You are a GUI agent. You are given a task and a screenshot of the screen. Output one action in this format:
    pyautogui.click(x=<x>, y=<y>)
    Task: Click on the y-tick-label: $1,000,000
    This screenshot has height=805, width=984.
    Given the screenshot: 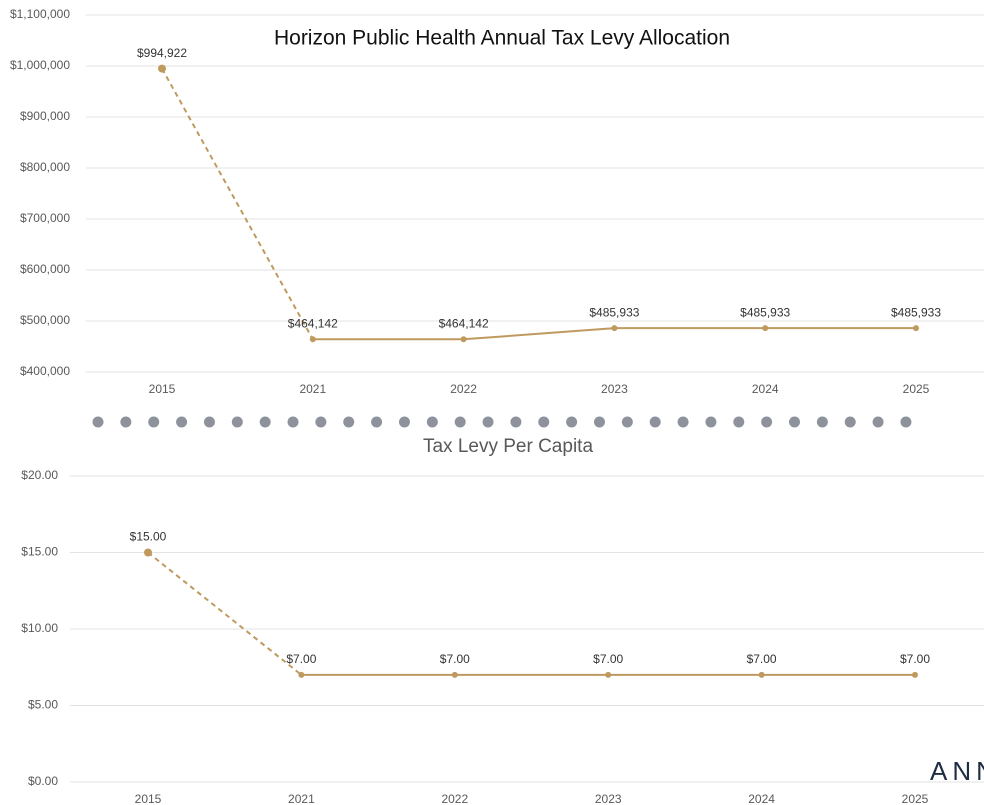 What is the action you would take?
    pyautogui.click(x=40, y=65)
    